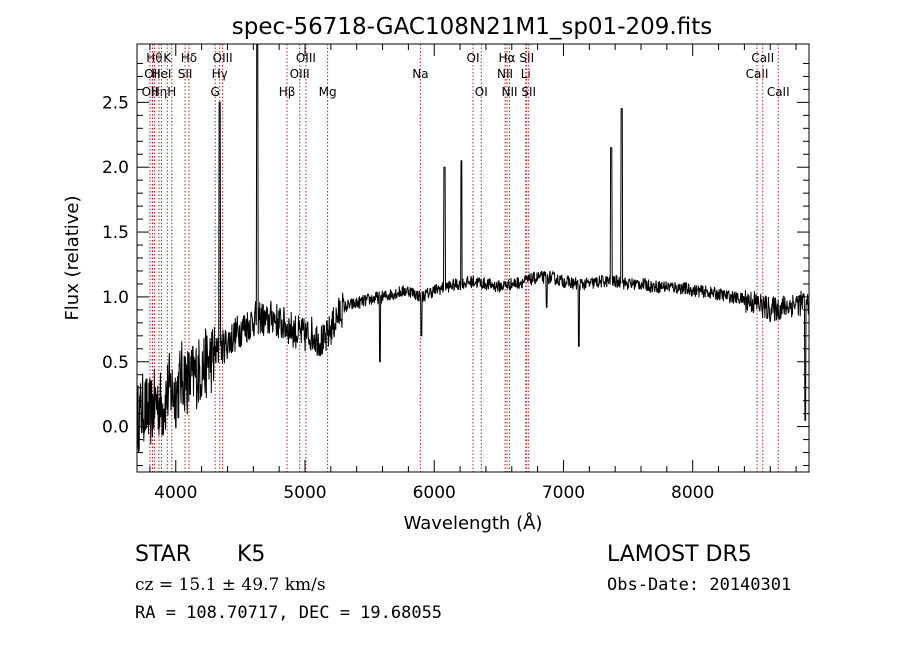 The image size is (900, 649). Describe the element at coordinates (115, 103) in the screenshot. I see `y-tick-label: 2.5` at that location.